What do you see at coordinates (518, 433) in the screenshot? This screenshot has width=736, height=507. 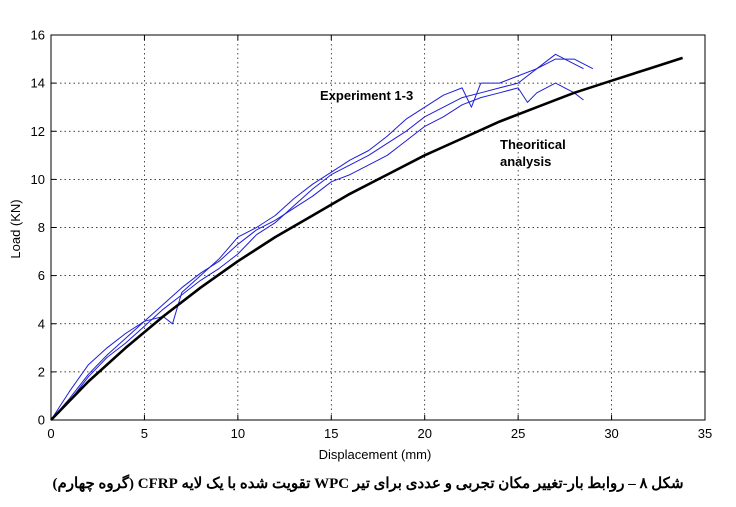 I see `x-tick-label: 25` at bounding box center [518, 433].